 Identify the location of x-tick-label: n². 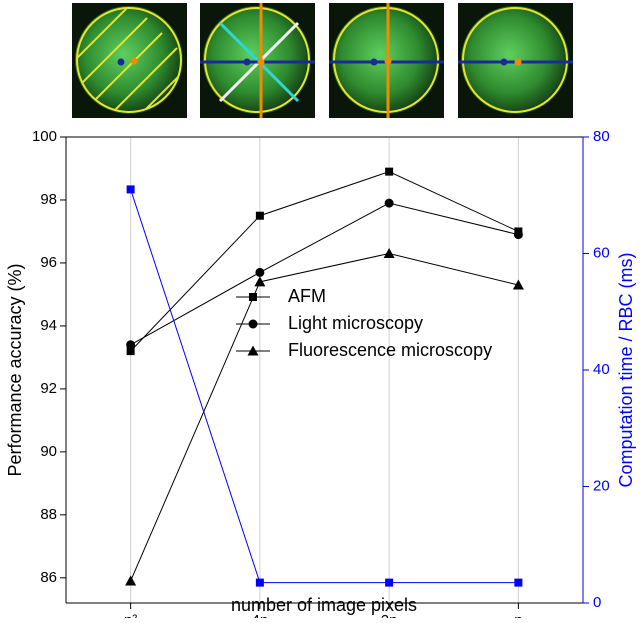
(130, 615).